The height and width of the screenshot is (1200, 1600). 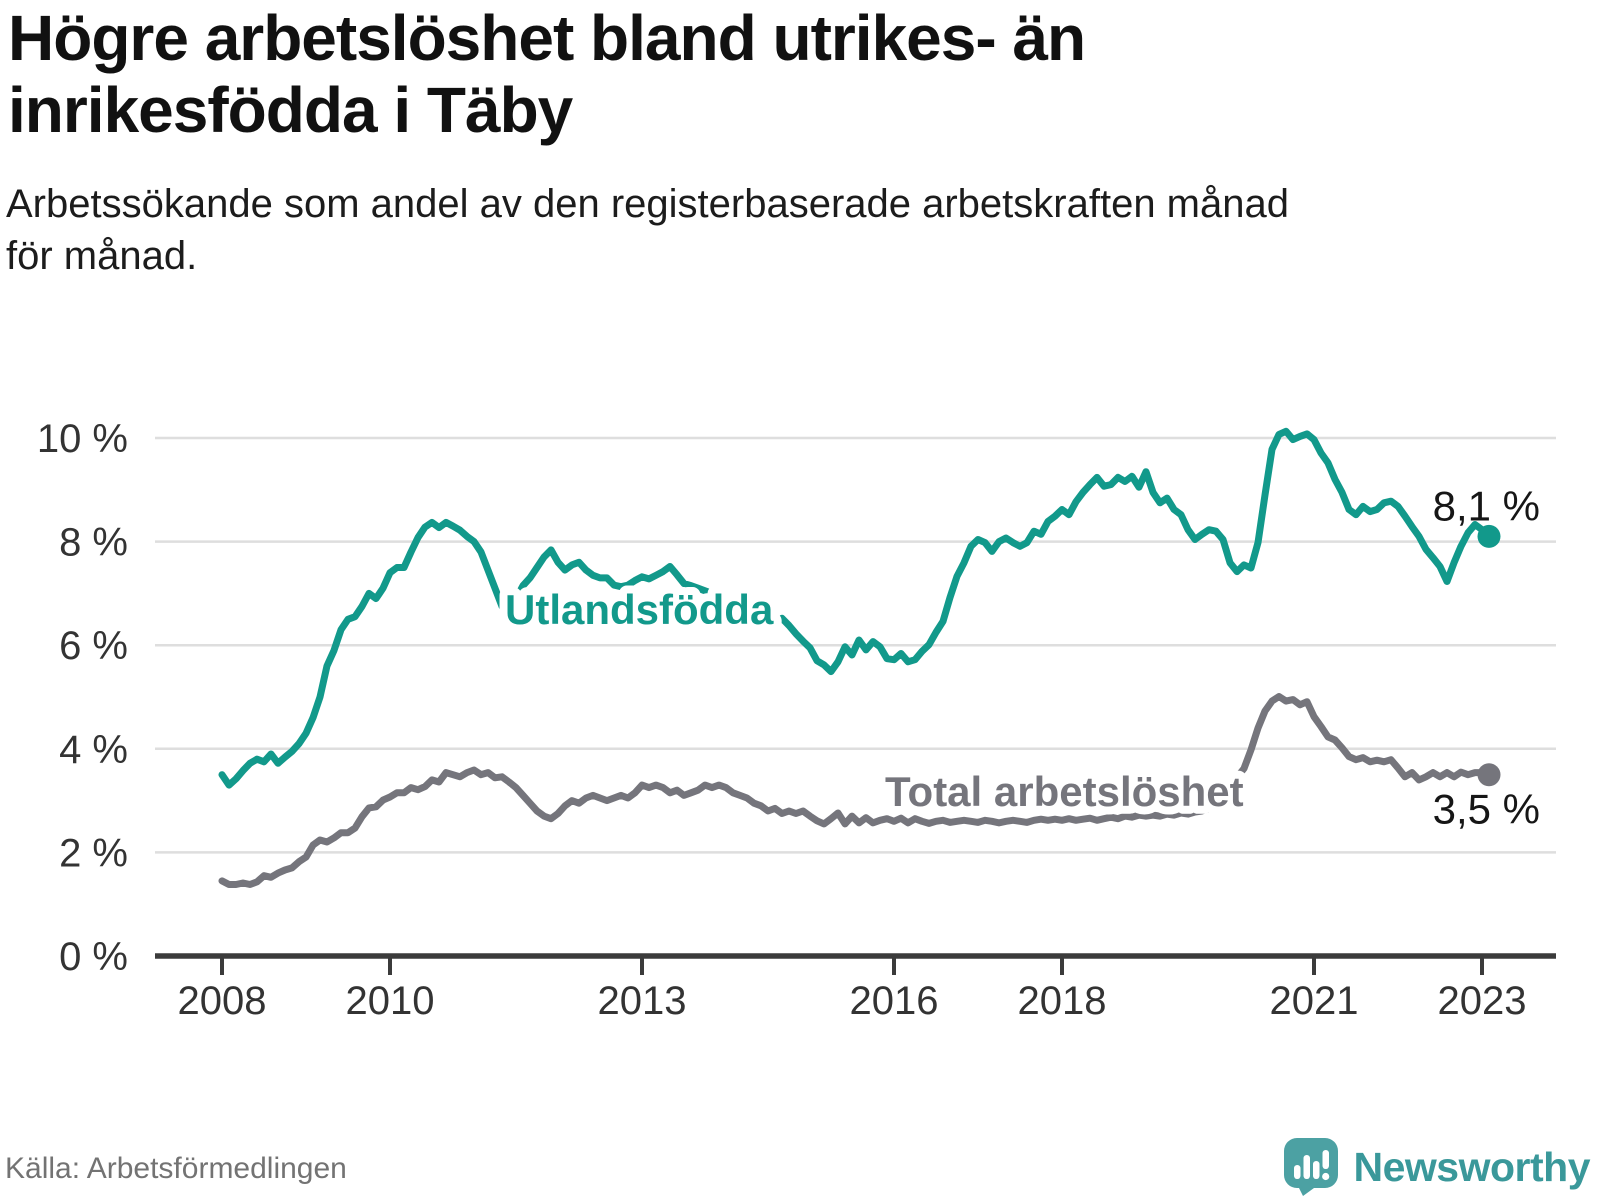 I want to click on pin-shape, so click(x=1310, y=1167).